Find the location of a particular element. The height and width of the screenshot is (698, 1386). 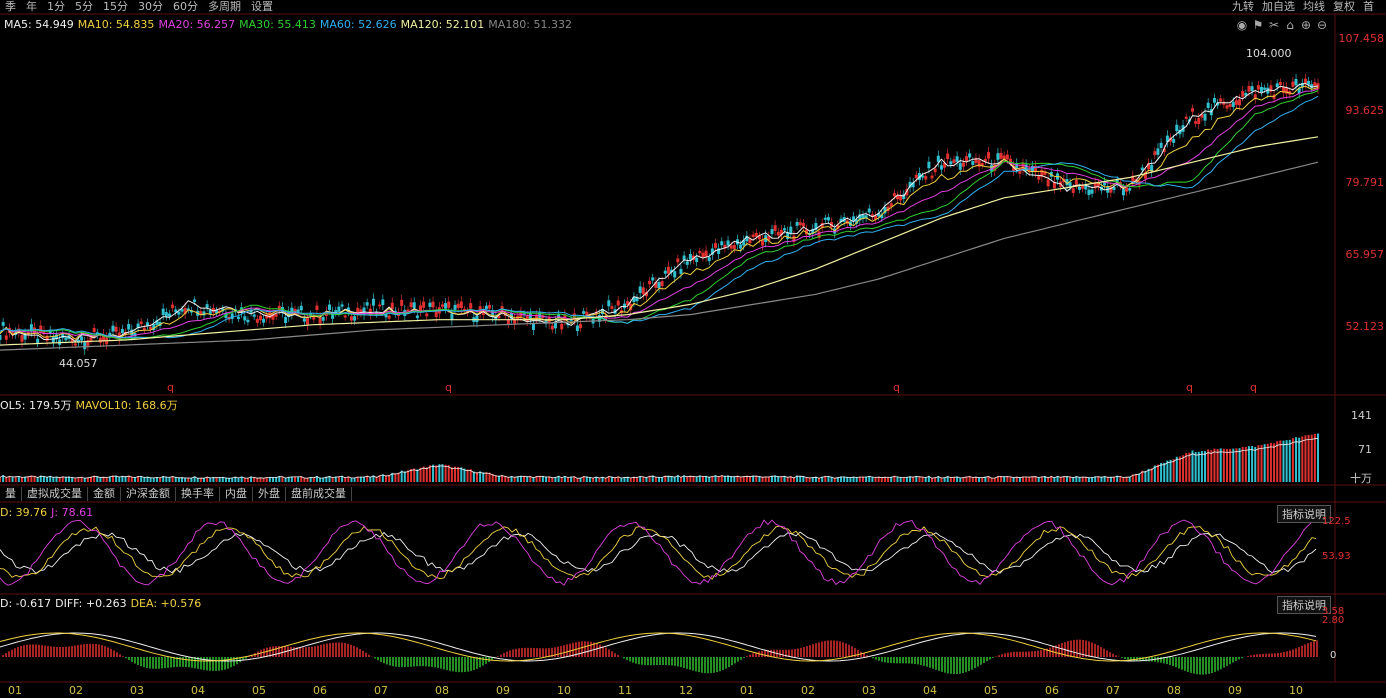

period-tab: 5分 is located at coordinates (84, 6).